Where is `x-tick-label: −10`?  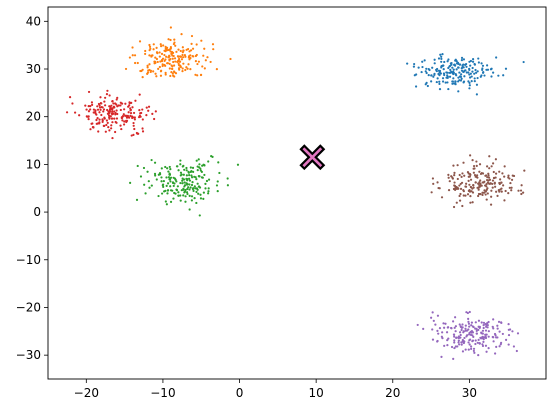 x-tick-label: −10 is located at coordinates (162, 393).